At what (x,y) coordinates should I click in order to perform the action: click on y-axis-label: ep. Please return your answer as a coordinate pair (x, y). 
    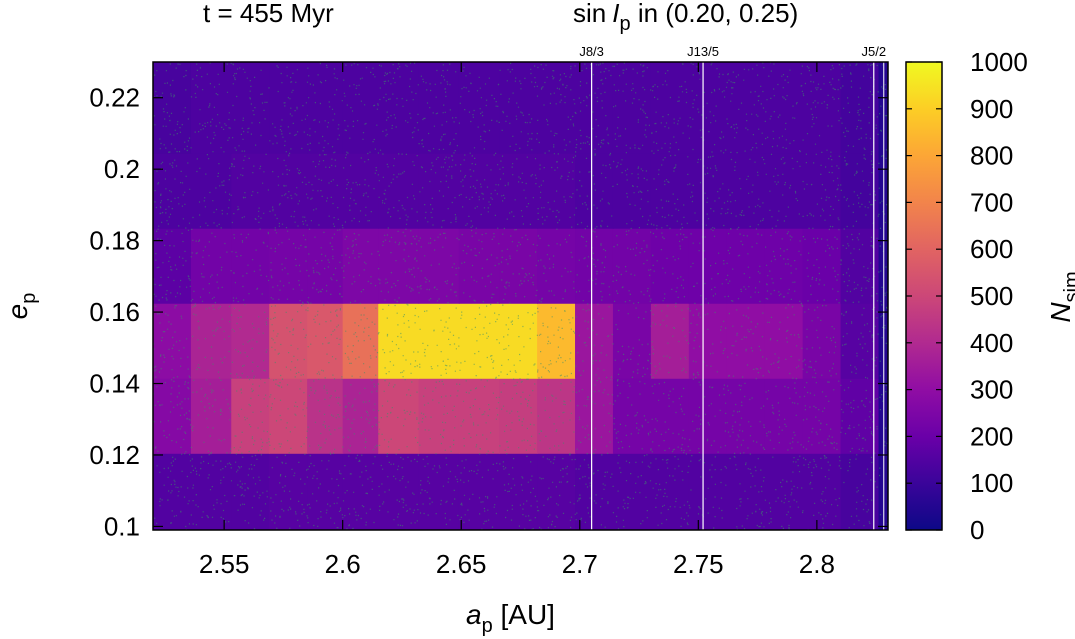
    Looking at the image, I should click on (21, 306).